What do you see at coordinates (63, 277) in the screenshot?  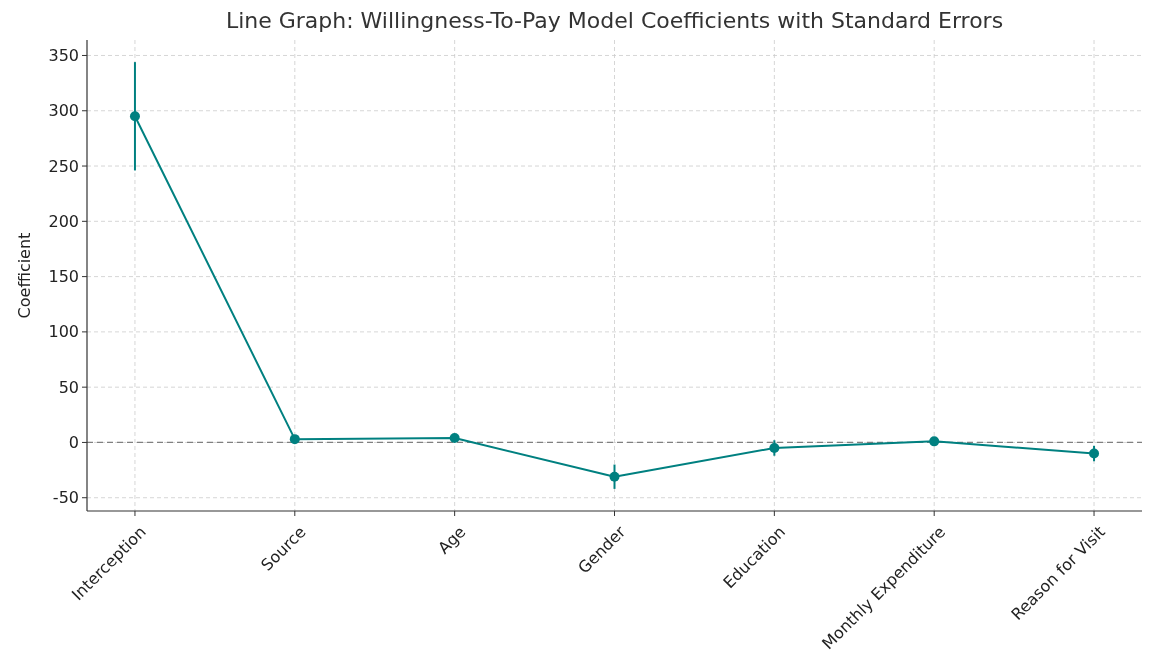 I see `y-tick-label: 150` at bounding box center [63, 277].